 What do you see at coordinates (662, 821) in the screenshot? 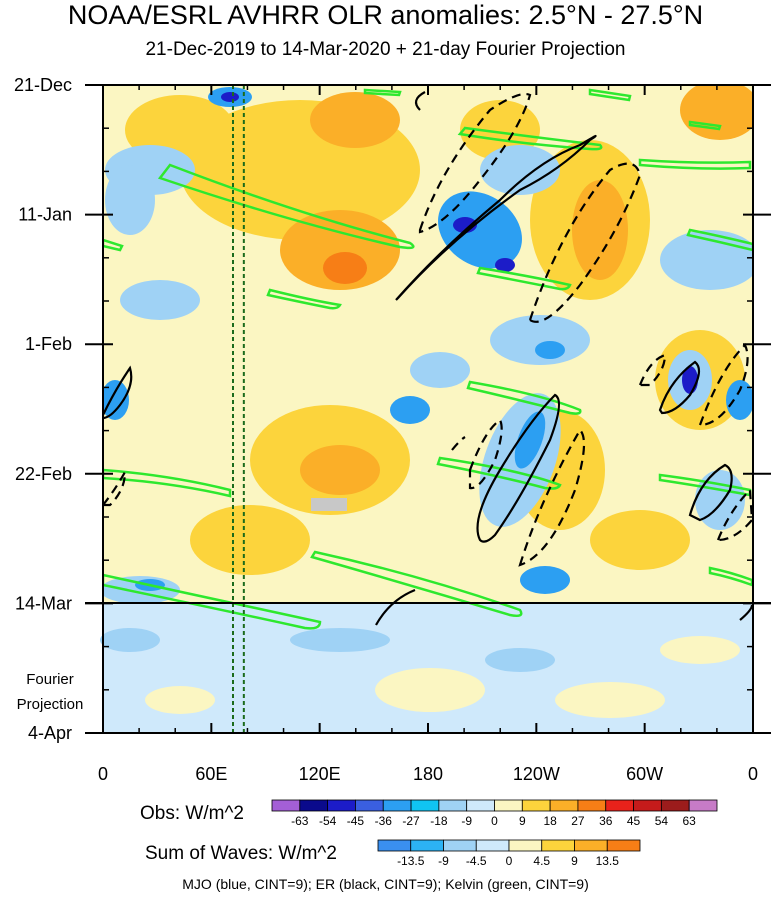
I see `colorbar-label: 54` at bounding box center [662, 821].